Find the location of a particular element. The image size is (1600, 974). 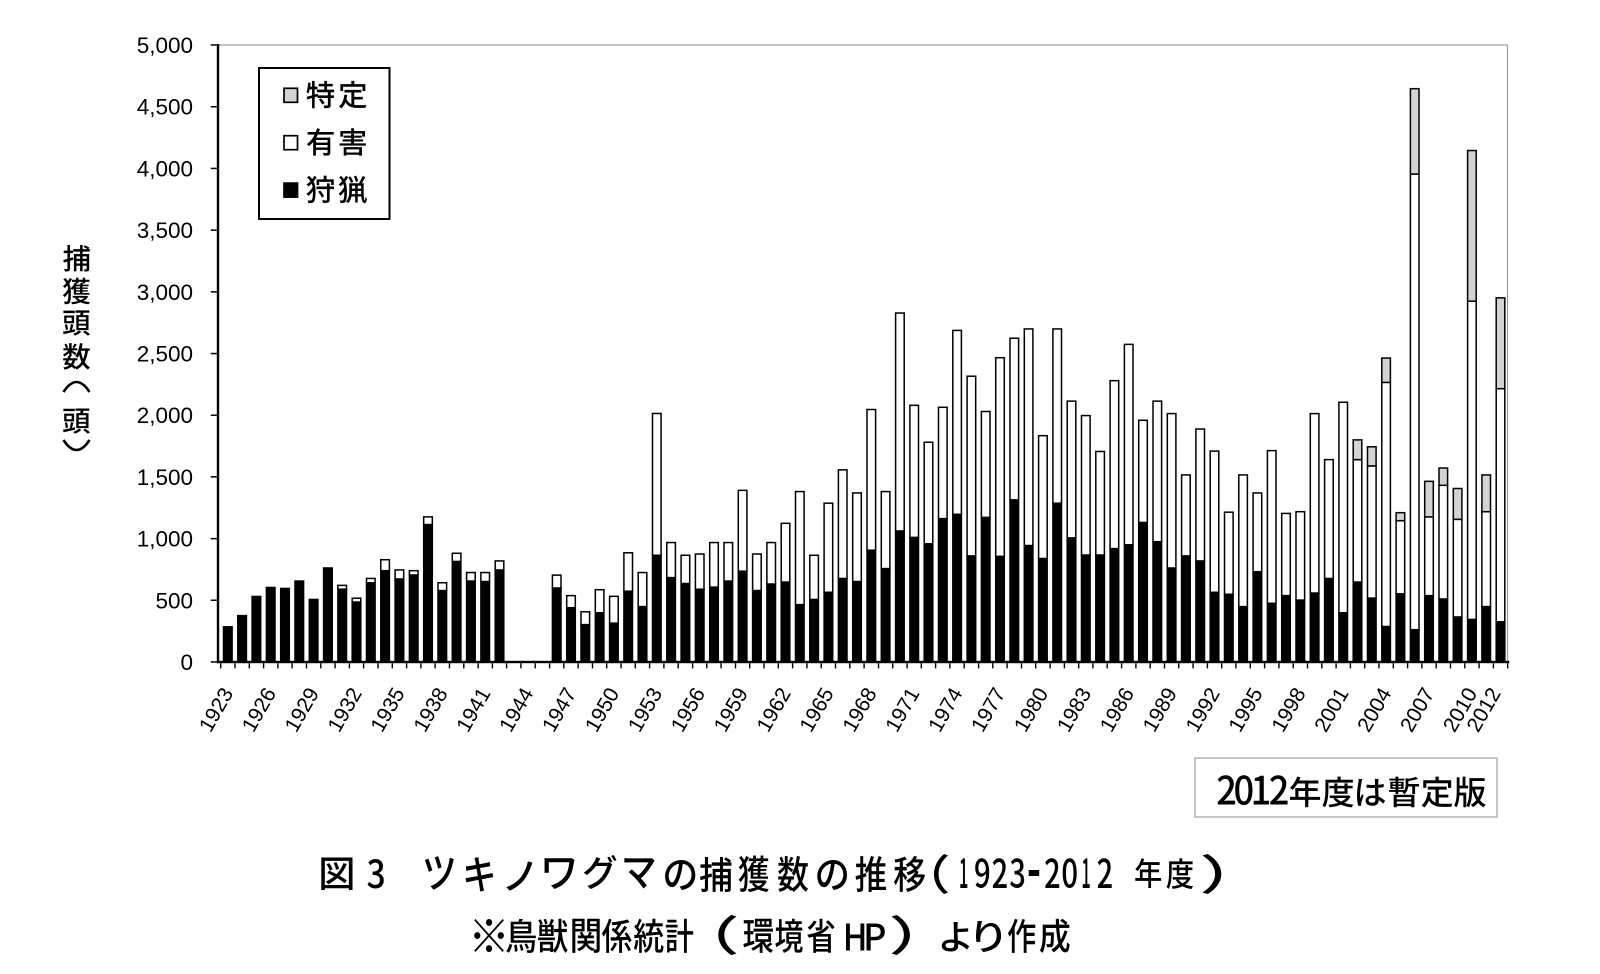

svg-text: 2,500 is located at coordinates (165, 354).